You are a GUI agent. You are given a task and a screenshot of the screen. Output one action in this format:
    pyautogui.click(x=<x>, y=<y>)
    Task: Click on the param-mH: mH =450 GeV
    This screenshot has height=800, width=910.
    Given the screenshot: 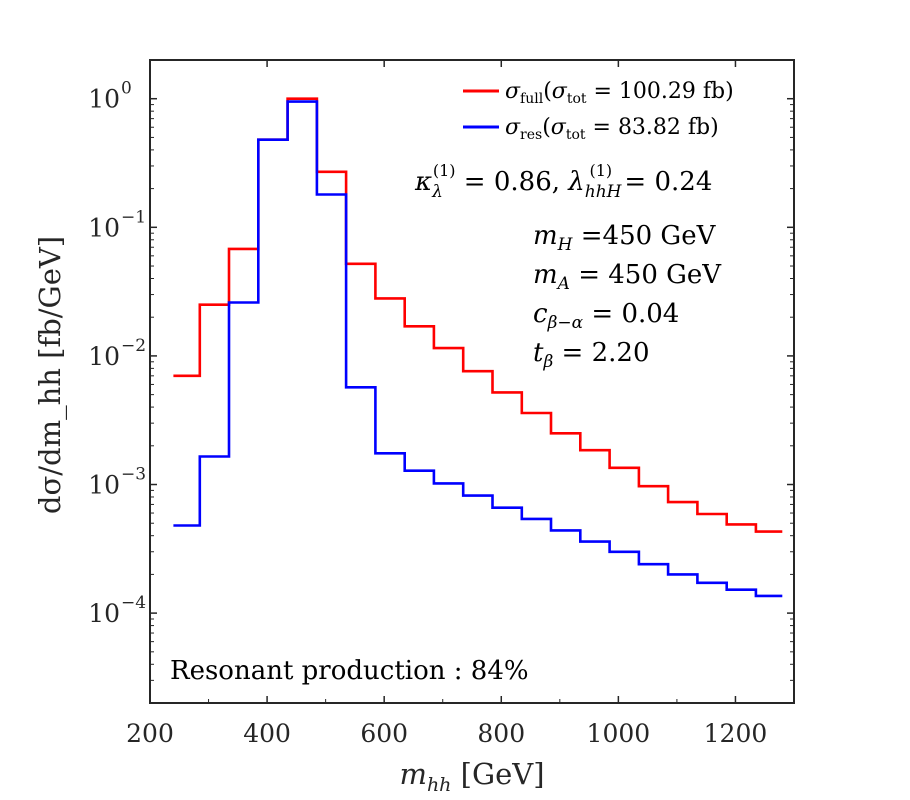 What is the action you would take?
    pyautogui.click(x=625, y=238)
    